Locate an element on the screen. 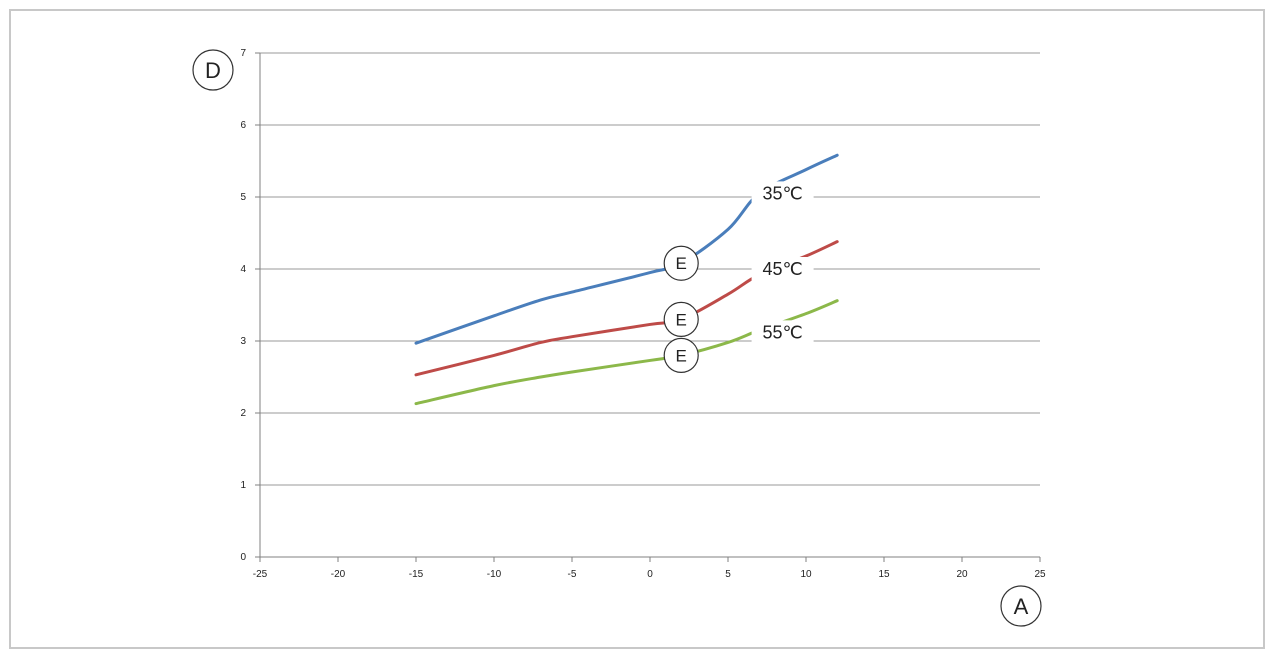 The image size is (1276, 649). series-label-1: 35℃ is located at coordinates (782, 193).